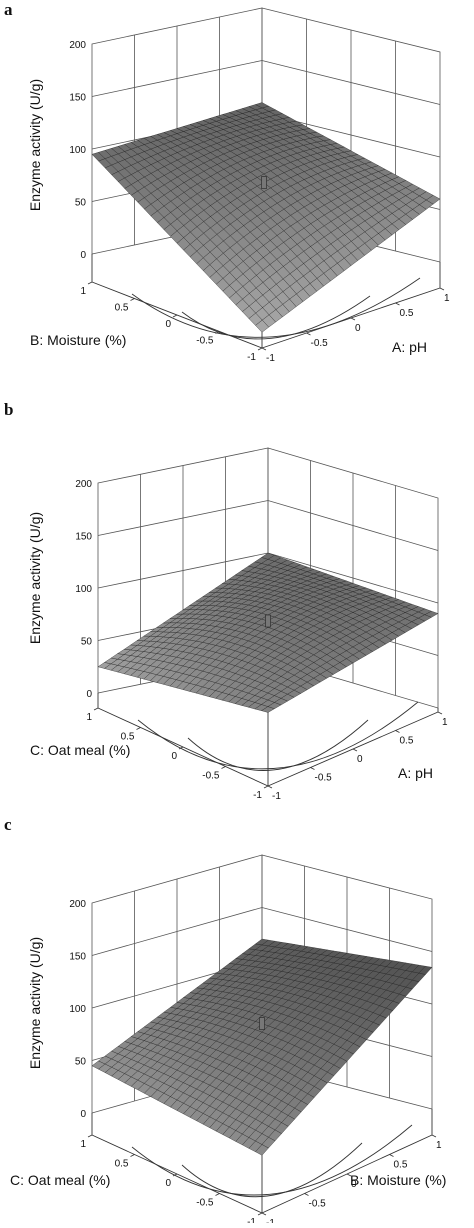 The height and width of the screenshot is (1228, 474). I want to click on panel-label: b, so click(9, 409).